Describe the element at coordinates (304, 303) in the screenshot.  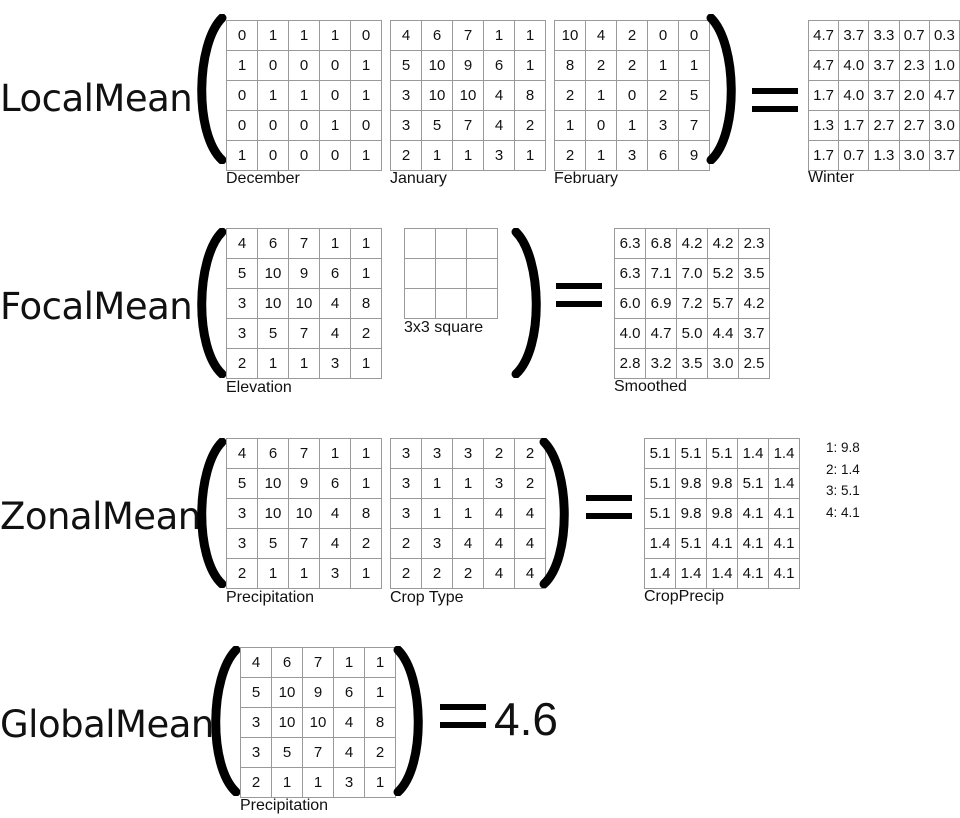
I see `grid-row: 3 10 10 4 8` at that location.